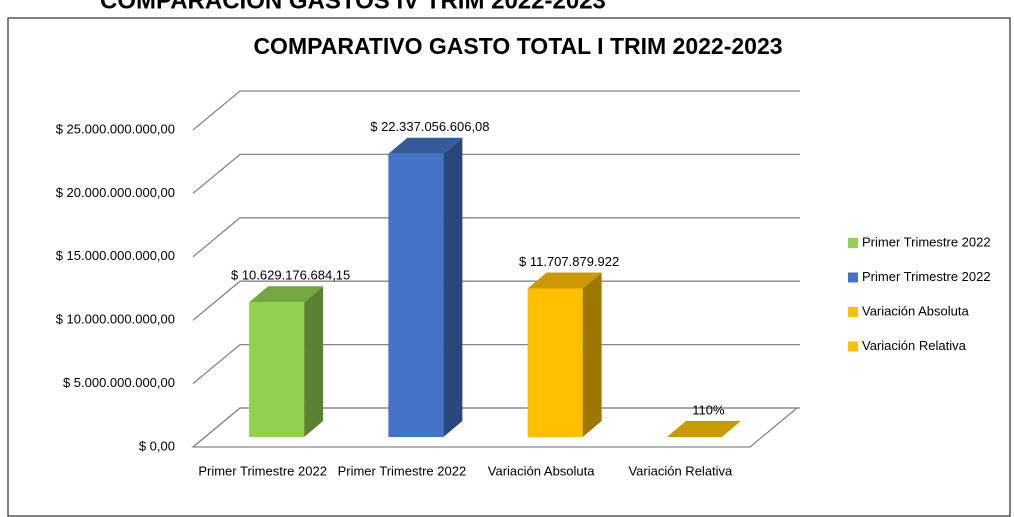  What do you see at coordinates (353, 7) in the screenshot?
I see `heading: COMPARACION GASTOS IV TRIM 2022-2023` at bounding box center [353, 7].